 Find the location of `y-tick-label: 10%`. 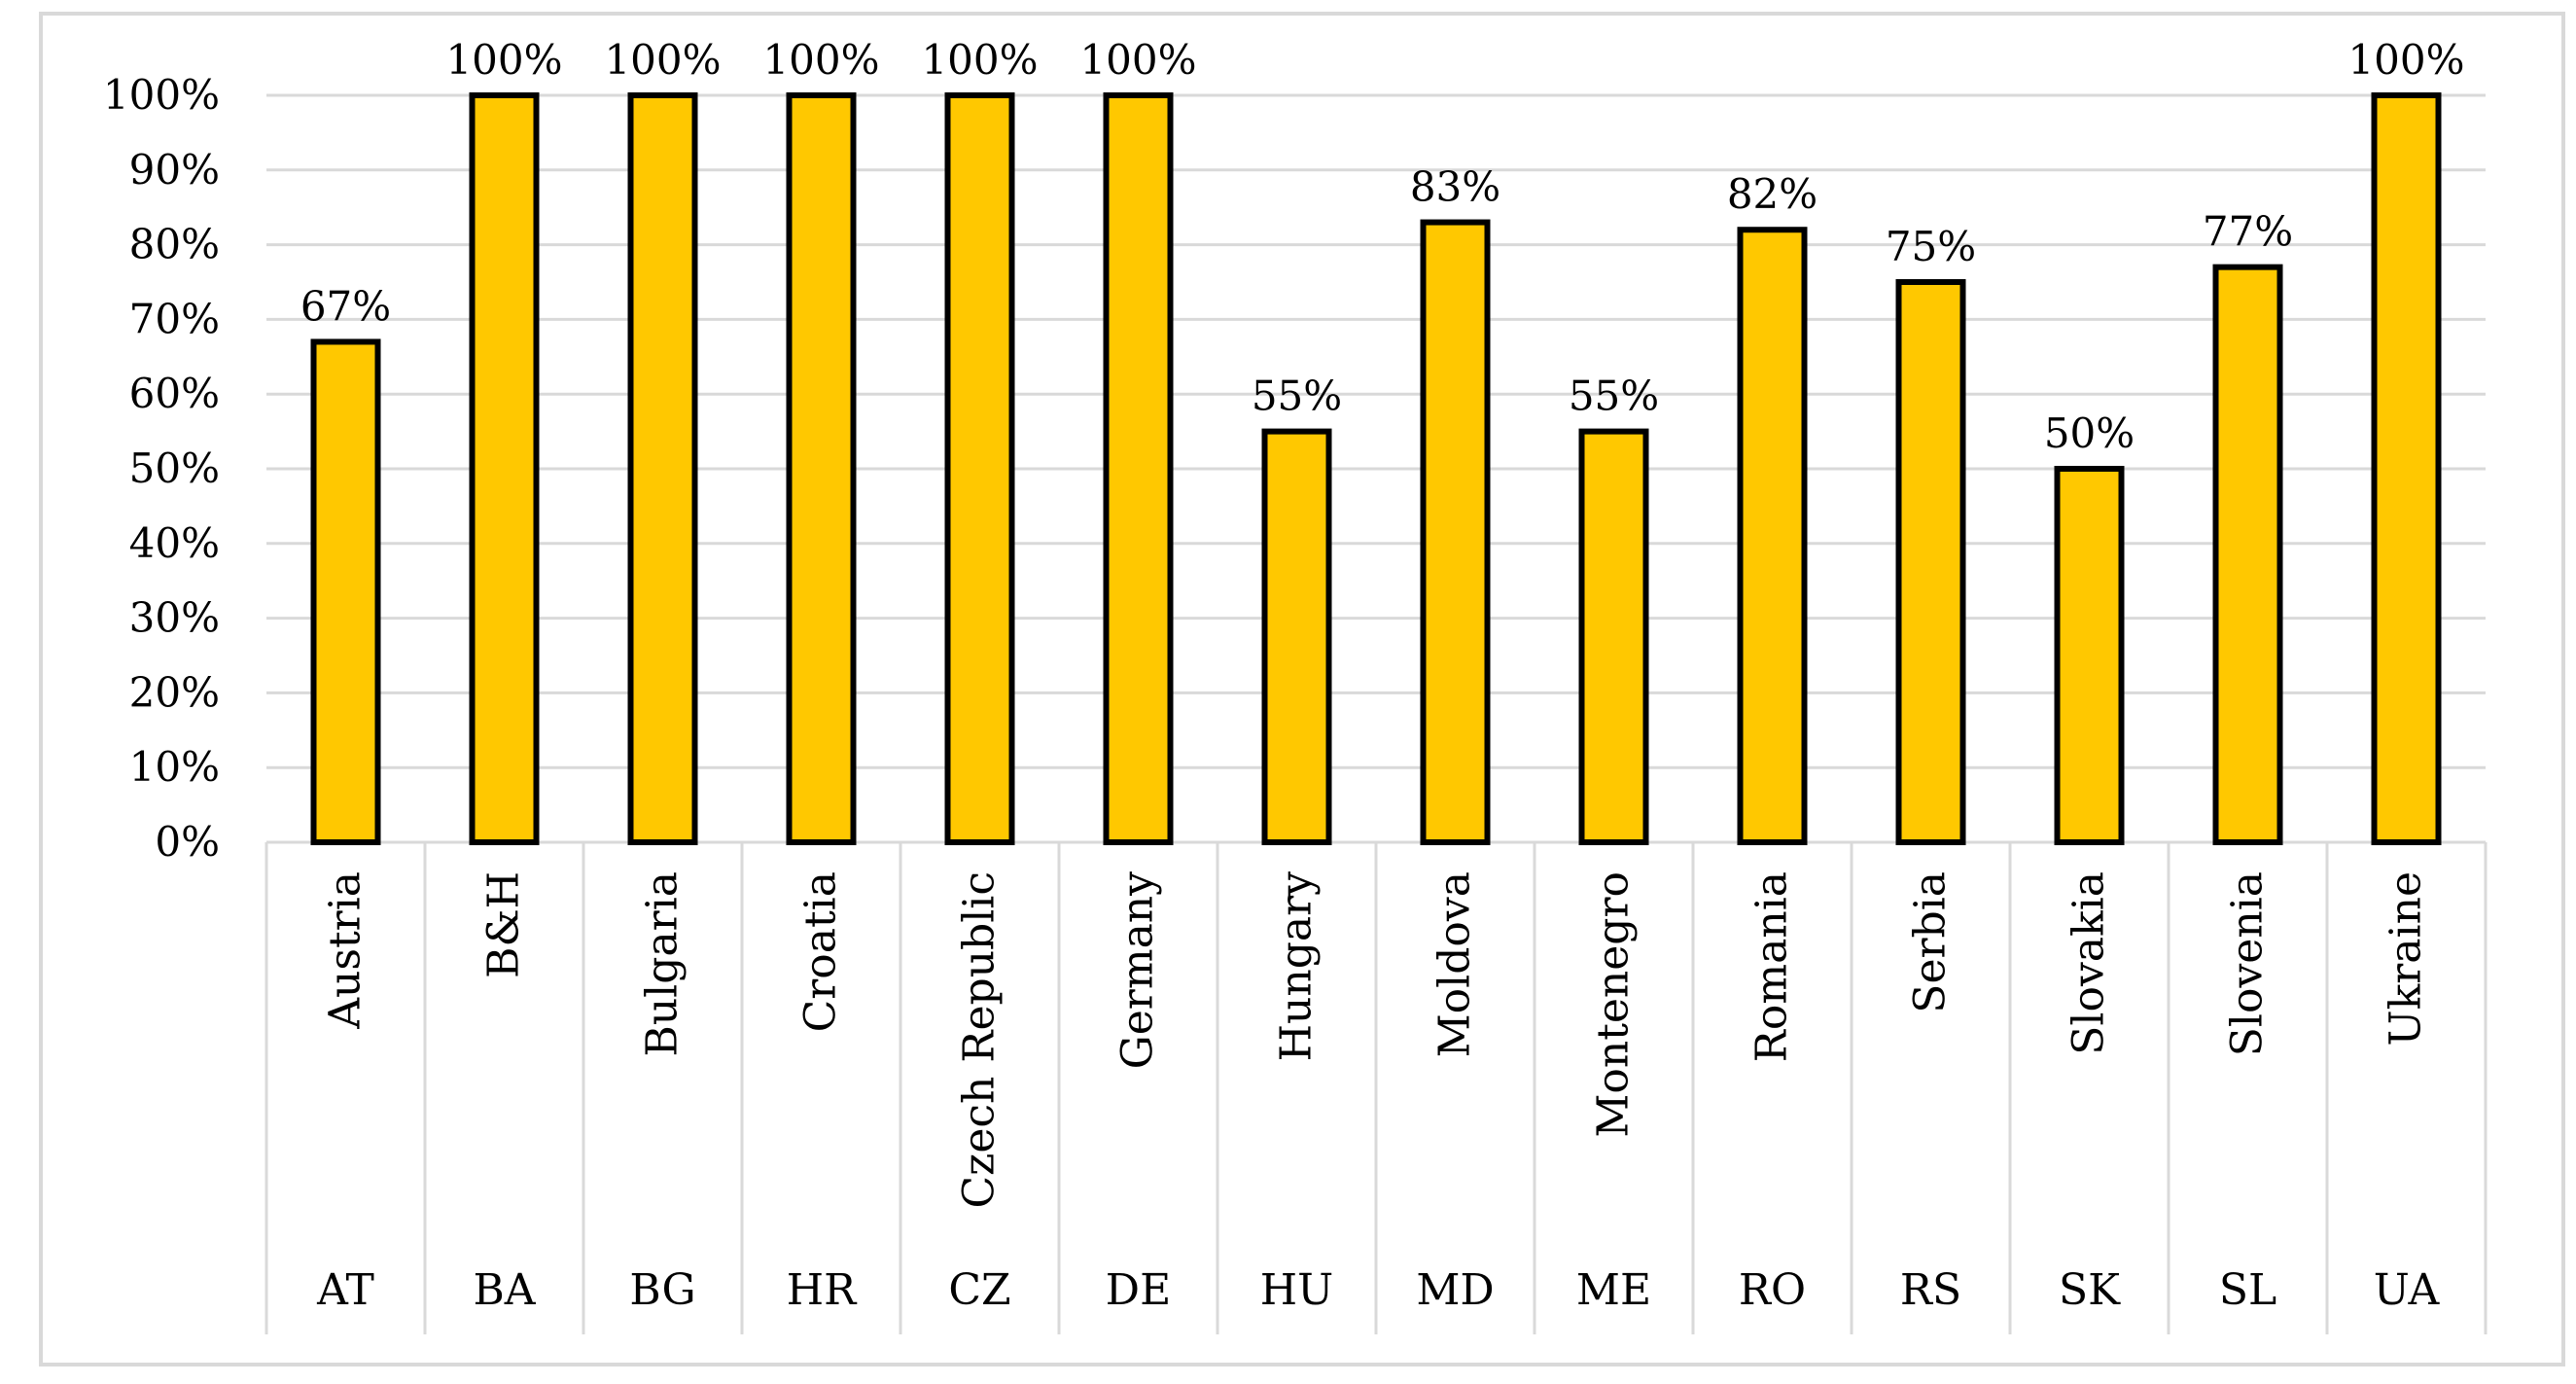

y-tick-label: 10% is located at coordinates (175, 767).